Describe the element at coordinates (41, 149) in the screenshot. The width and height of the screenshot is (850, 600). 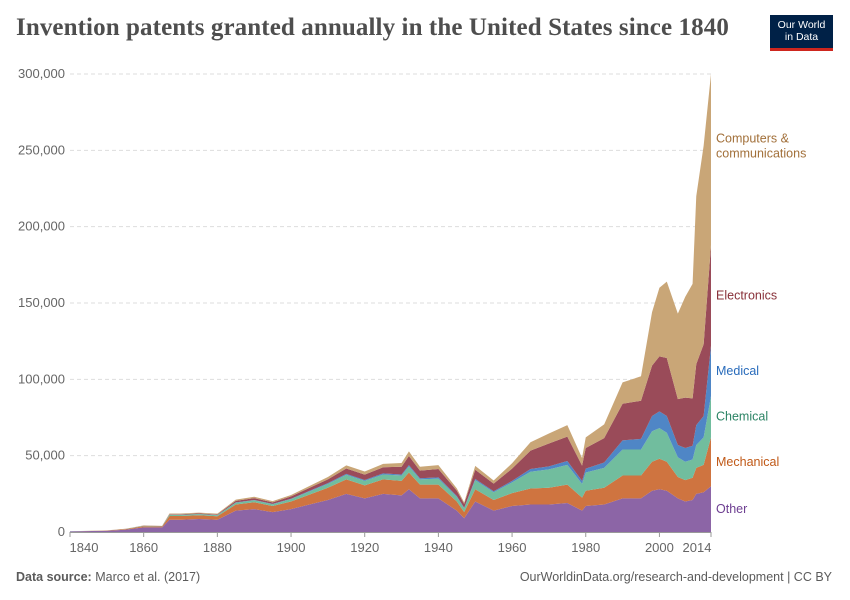
I see `y-tick-label: 250,000` at that location.